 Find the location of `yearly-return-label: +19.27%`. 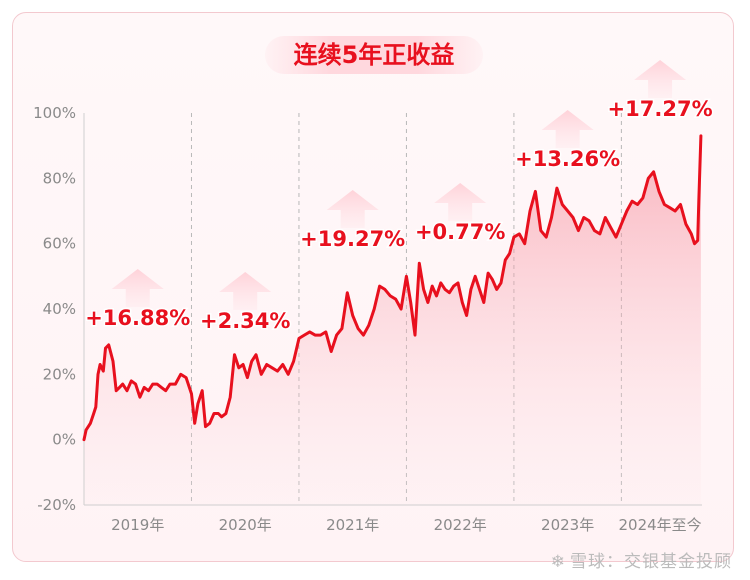

yearly-return-label: +19.27% is located at coordinates (352, 239).